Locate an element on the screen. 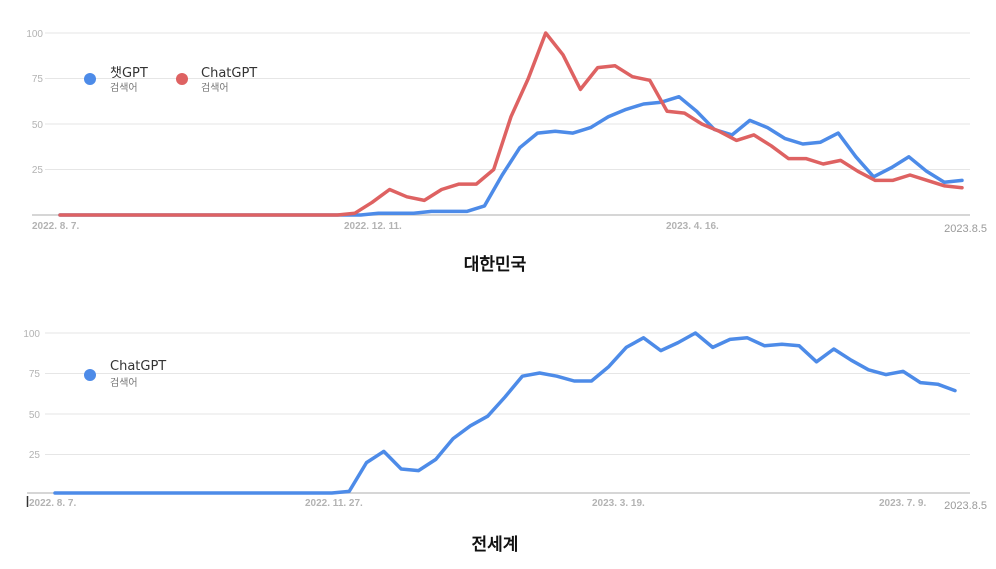 Image resolution: width=996 pixels, height=569 pixels. world-chart-title: 전세계 is located at coordinates (495, 545).